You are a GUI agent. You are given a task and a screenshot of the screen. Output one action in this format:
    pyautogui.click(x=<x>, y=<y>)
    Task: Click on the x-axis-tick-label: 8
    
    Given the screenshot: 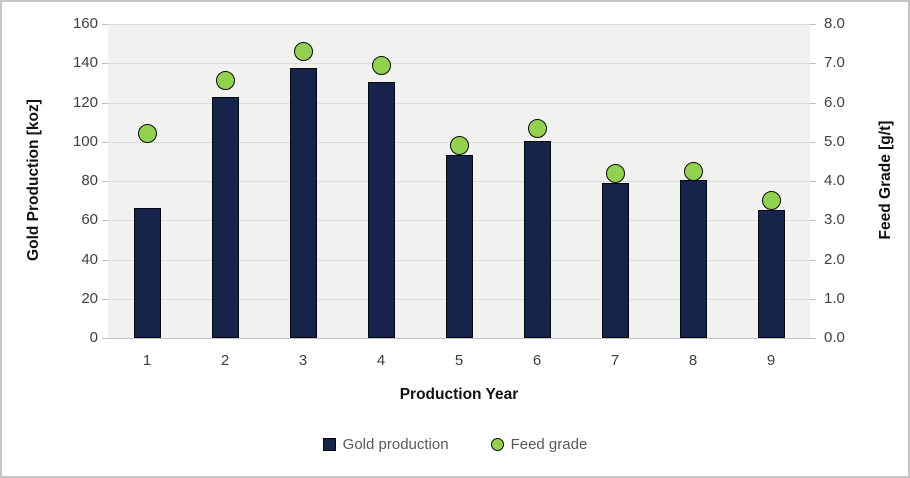 What is the action you would take?
    pyautogui.click(x=693, y=360)
    